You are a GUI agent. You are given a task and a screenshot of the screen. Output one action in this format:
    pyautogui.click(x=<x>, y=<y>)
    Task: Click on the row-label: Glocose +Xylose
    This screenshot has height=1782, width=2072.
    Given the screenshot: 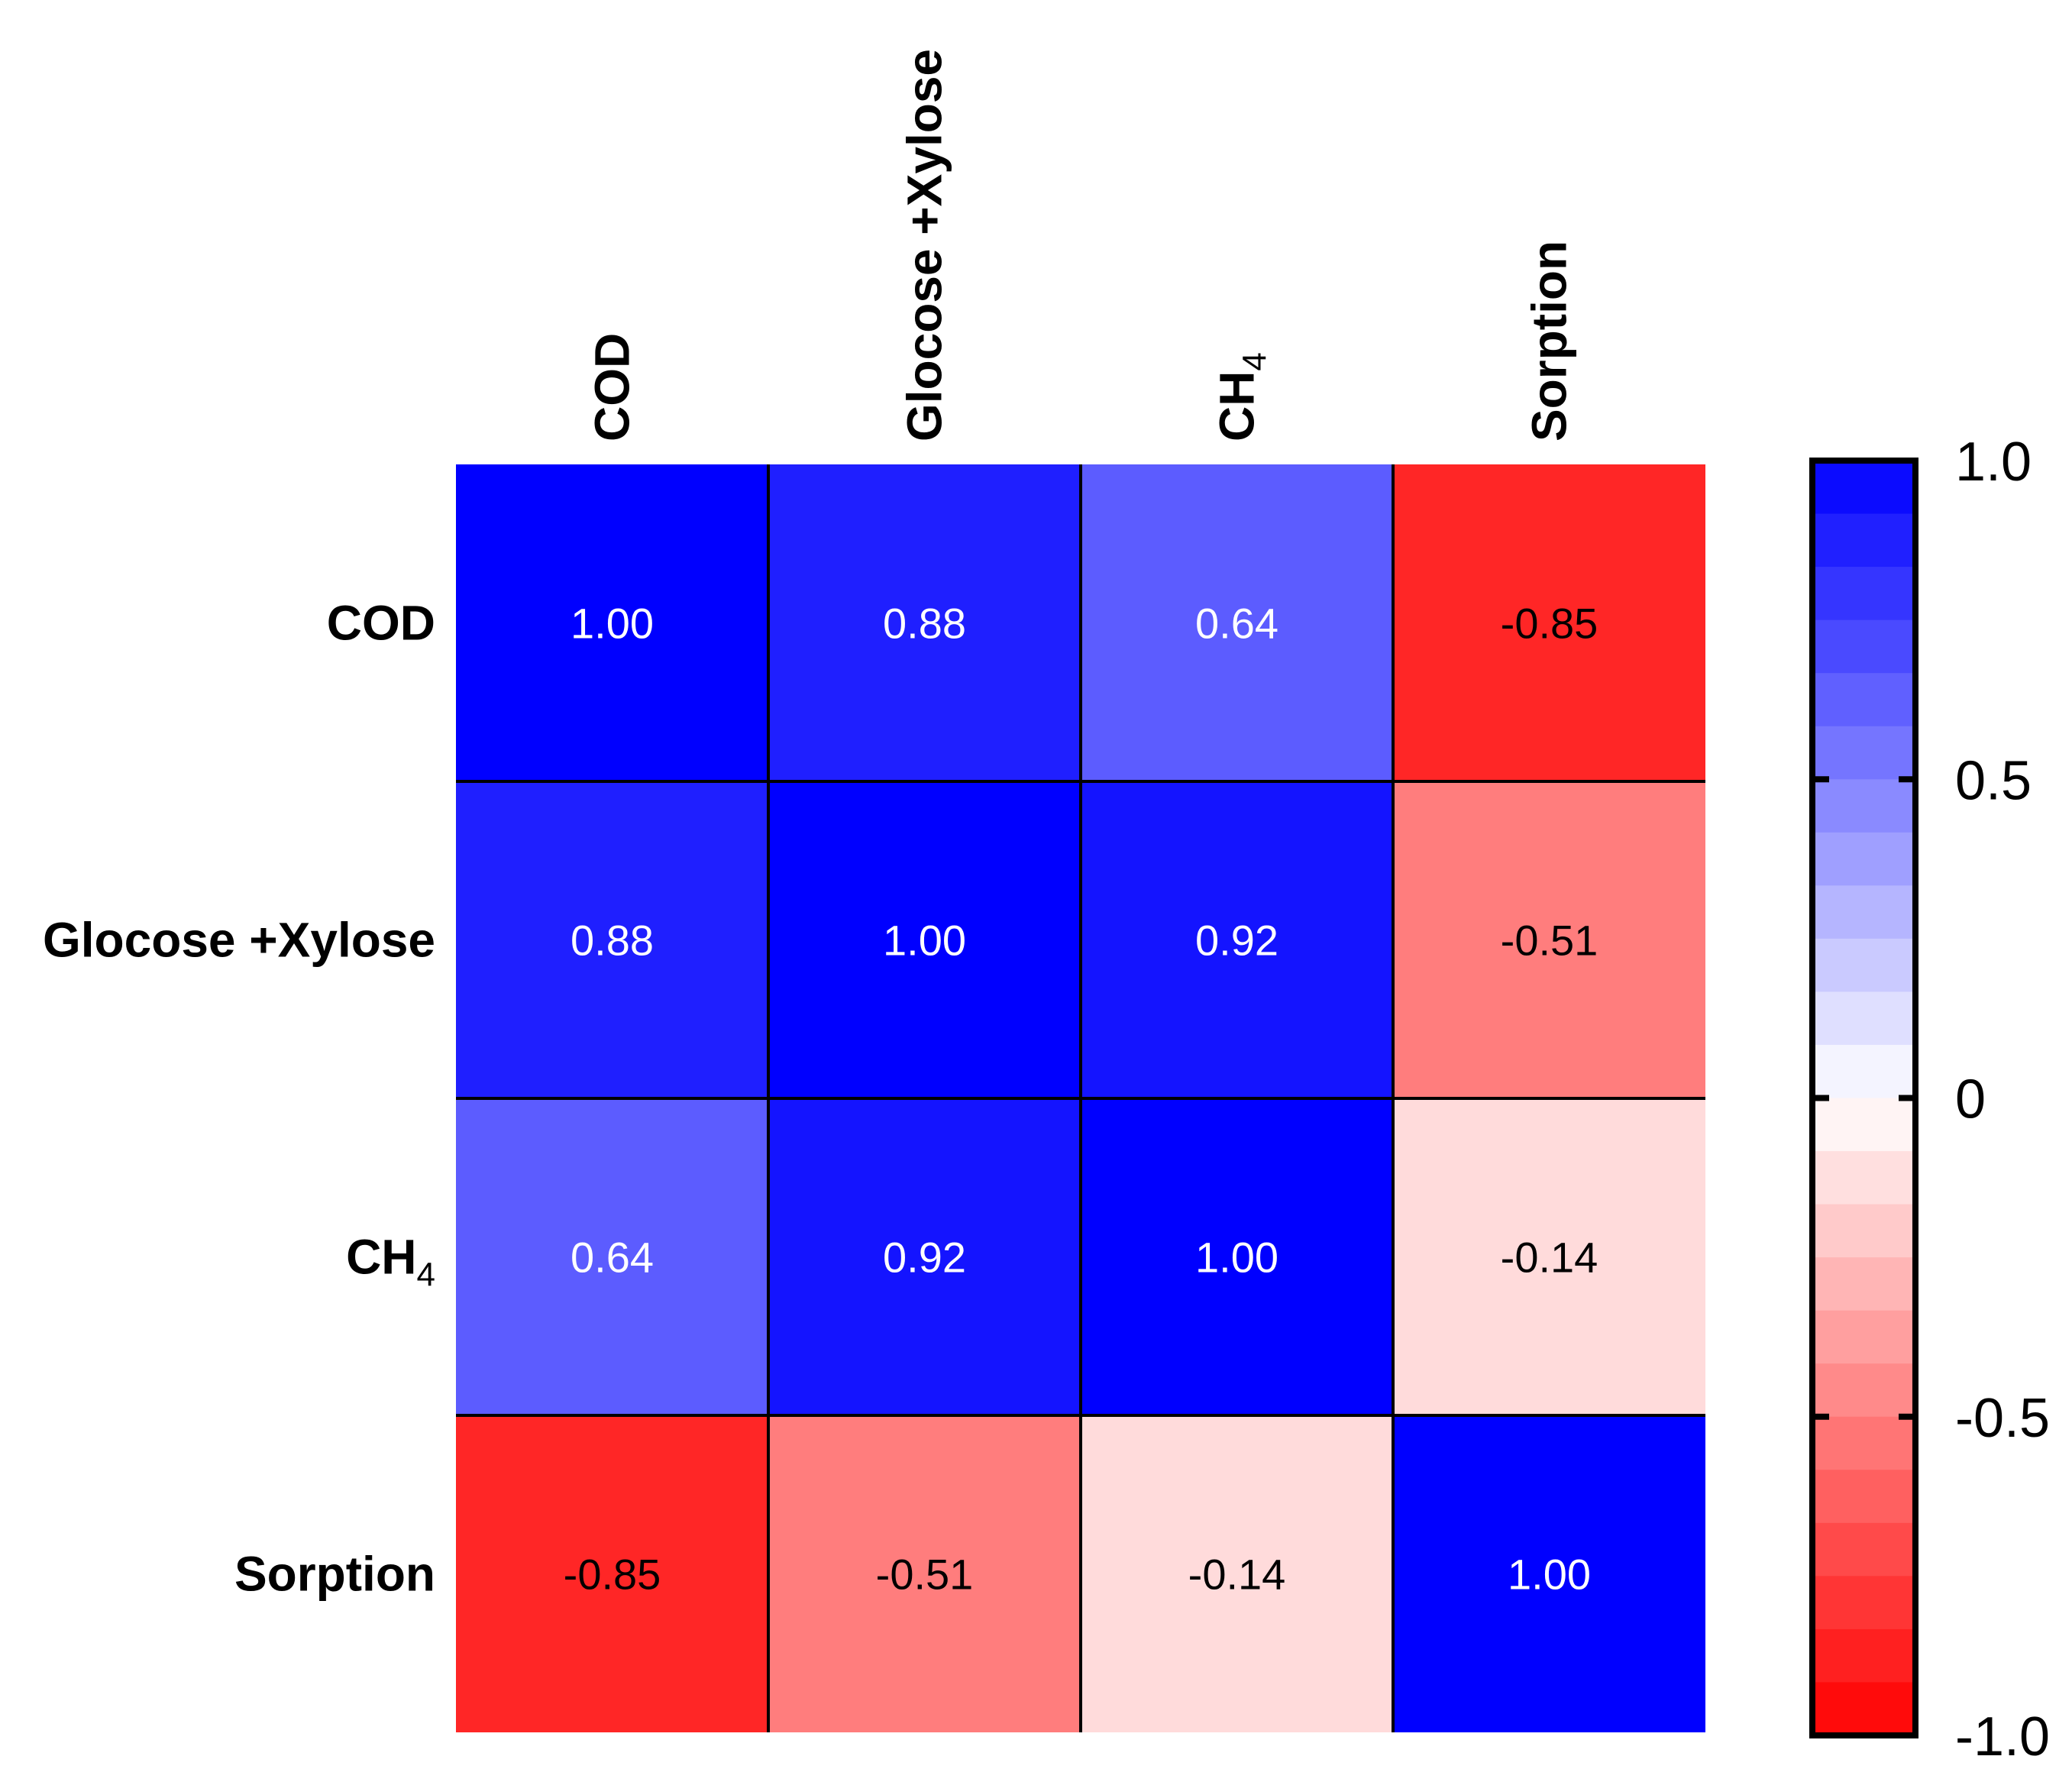 What is the action you would take?
    pyautogui.click(x=239, y=940)
    